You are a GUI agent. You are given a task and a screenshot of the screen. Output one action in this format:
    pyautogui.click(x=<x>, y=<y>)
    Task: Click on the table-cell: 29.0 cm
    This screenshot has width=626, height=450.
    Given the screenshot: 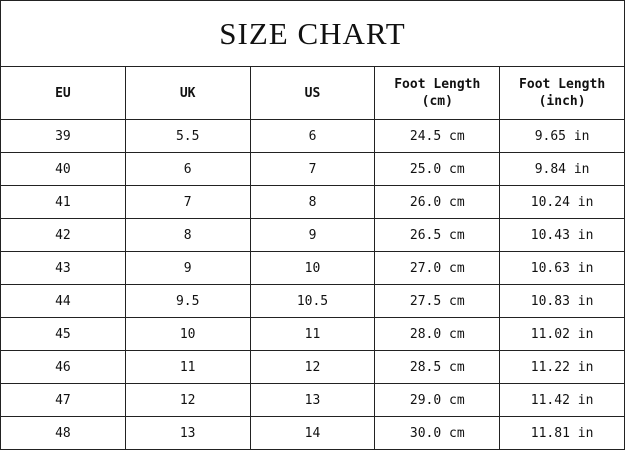 What is the action you would take?
    pyautogui.click(x=437, y=400)
    